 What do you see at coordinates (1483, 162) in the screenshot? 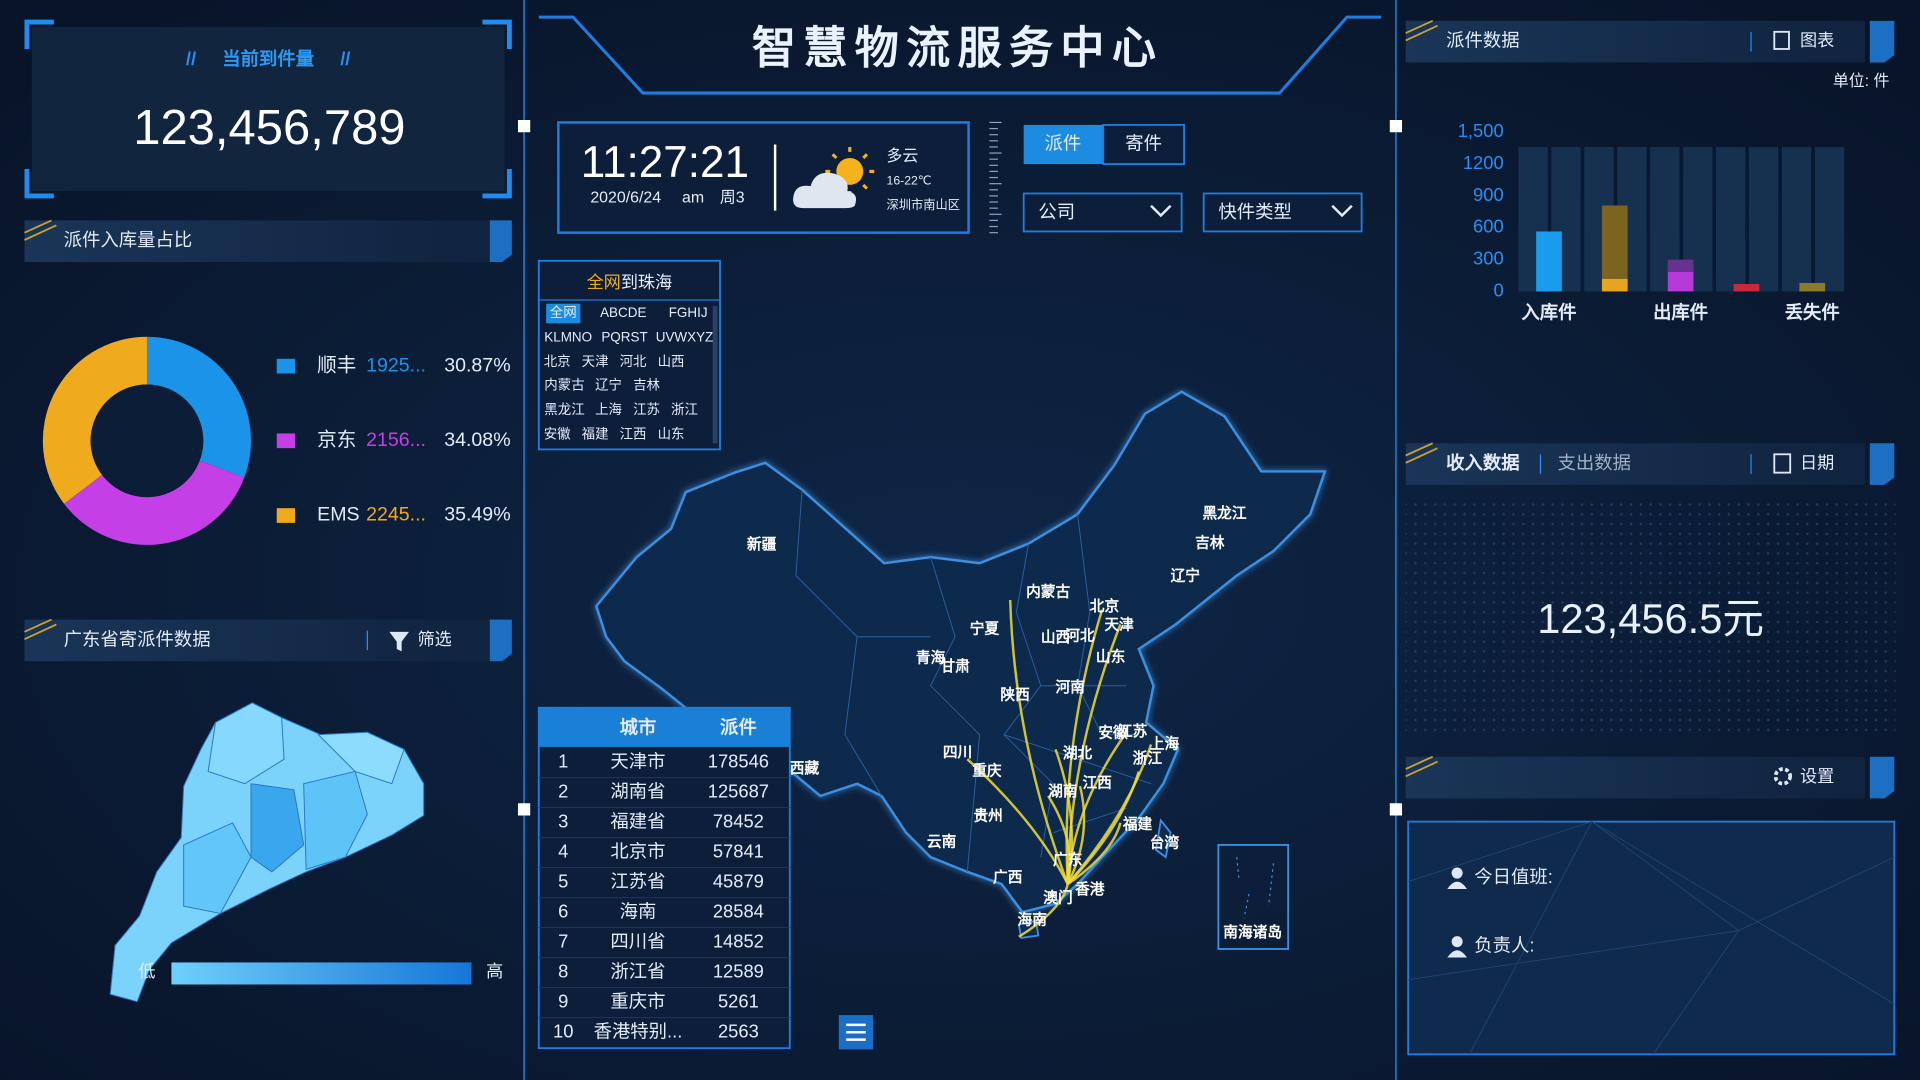
I see `y-tick-label: 1200` at bounding box center [1483, 162].